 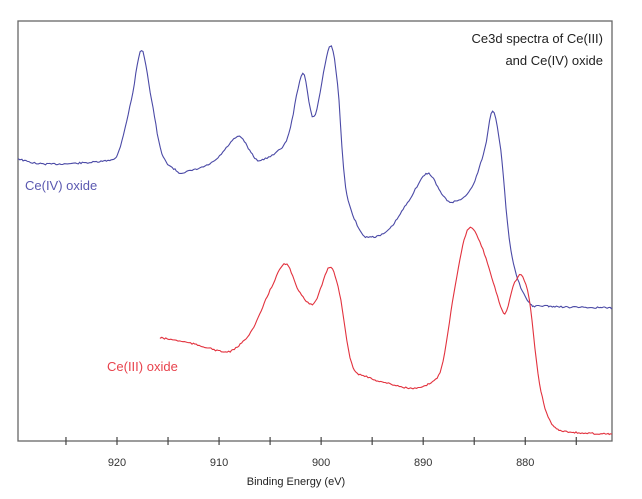 What do you see at coordinates (423, 463) in the screenshot?
I see `x-tick-label: 890` at bounding box center [423, 463].